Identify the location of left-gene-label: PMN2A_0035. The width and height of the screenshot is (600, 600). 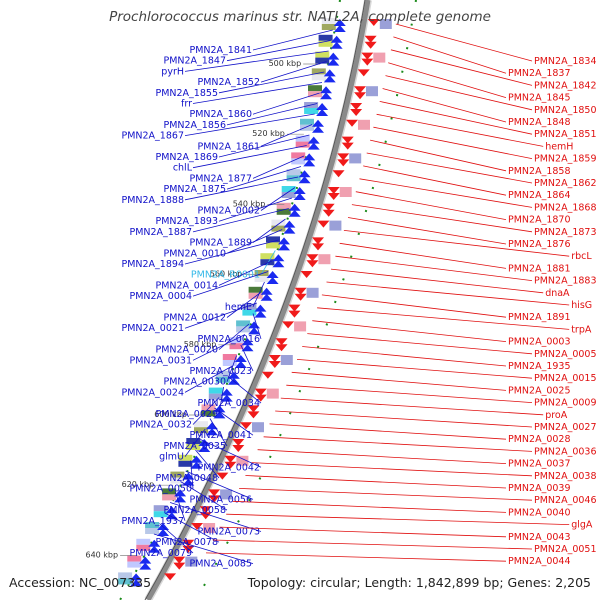
(194, 446).